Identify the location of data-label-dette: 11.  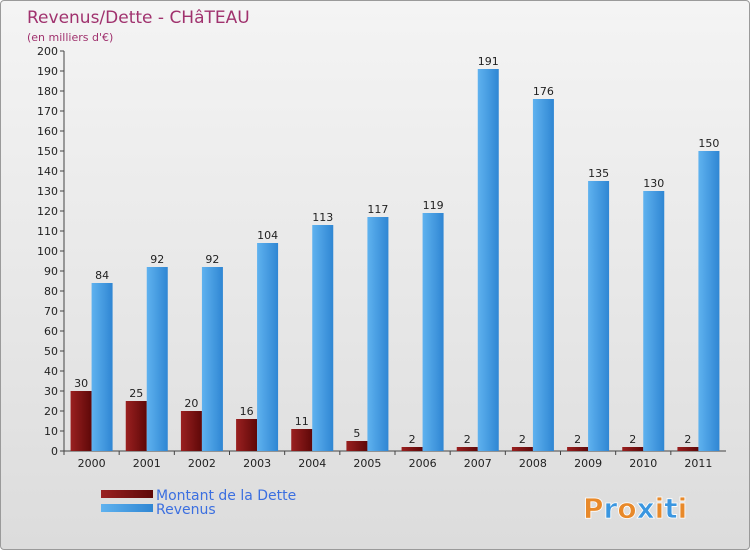
(302, 421).